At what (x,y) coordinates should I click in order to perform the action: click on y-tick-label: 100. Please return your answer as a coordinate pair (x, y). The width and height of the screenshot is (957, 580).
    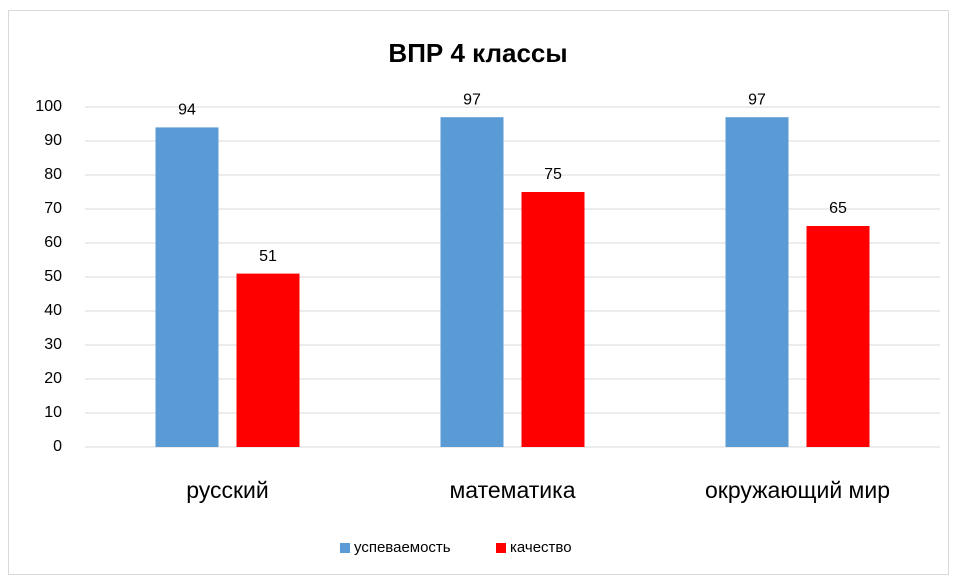
    Looking at the image, I should click on (48, 106).